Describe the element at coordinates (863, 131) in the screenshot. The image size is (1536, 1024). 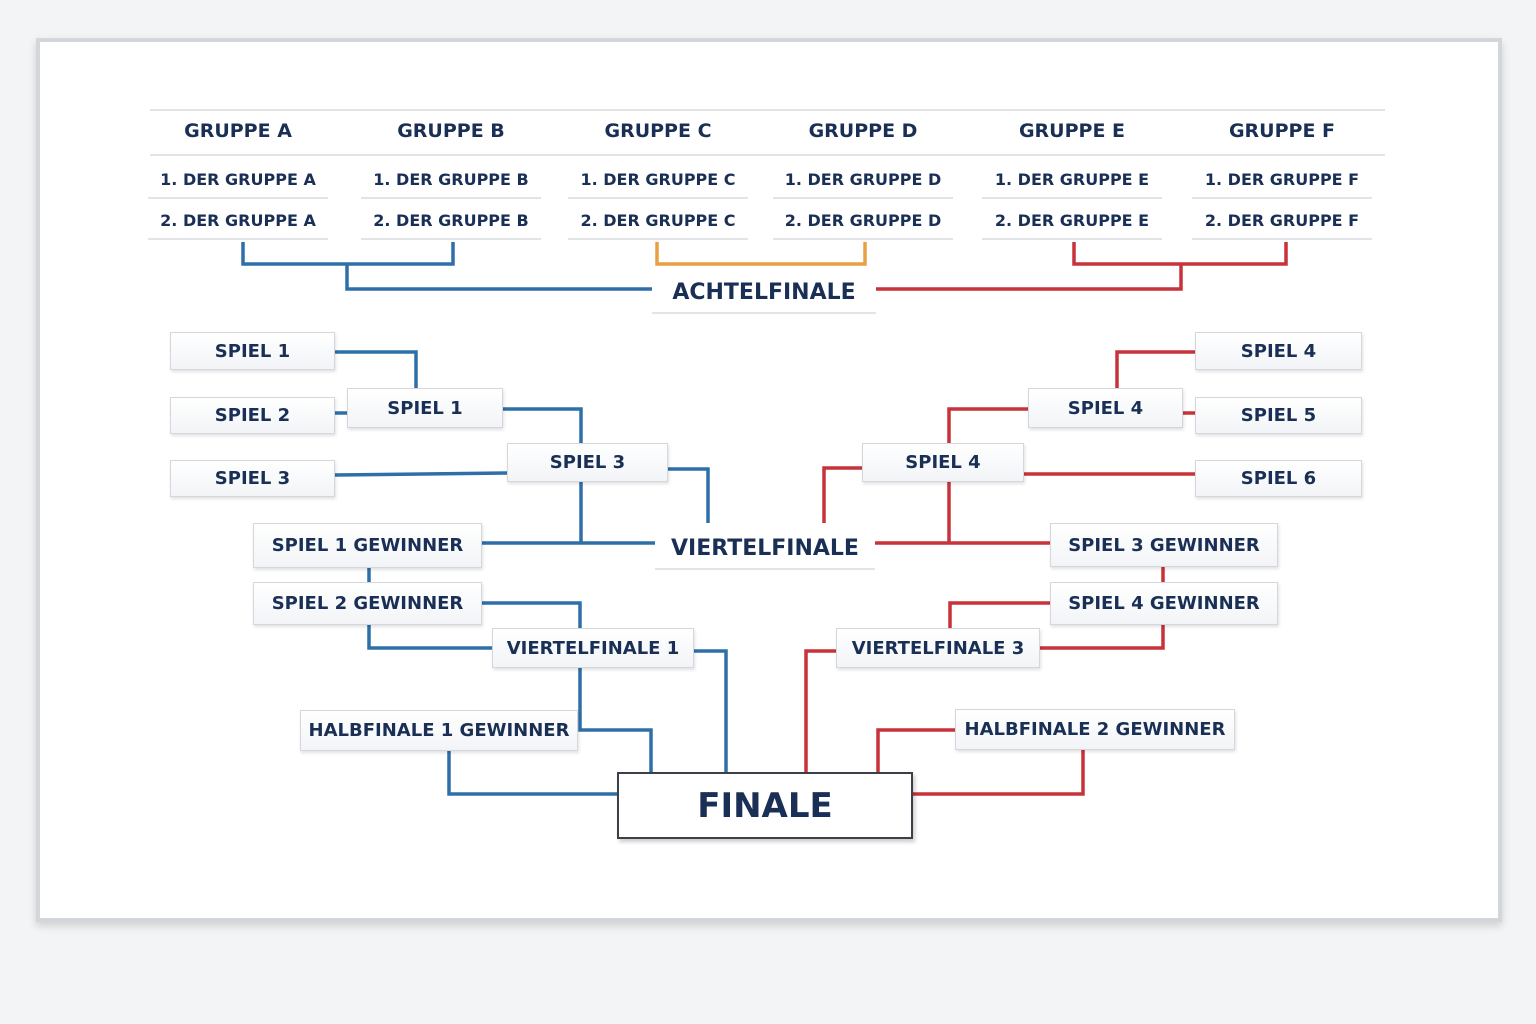
I see `group-d-header: GRUPPE D` at that location.